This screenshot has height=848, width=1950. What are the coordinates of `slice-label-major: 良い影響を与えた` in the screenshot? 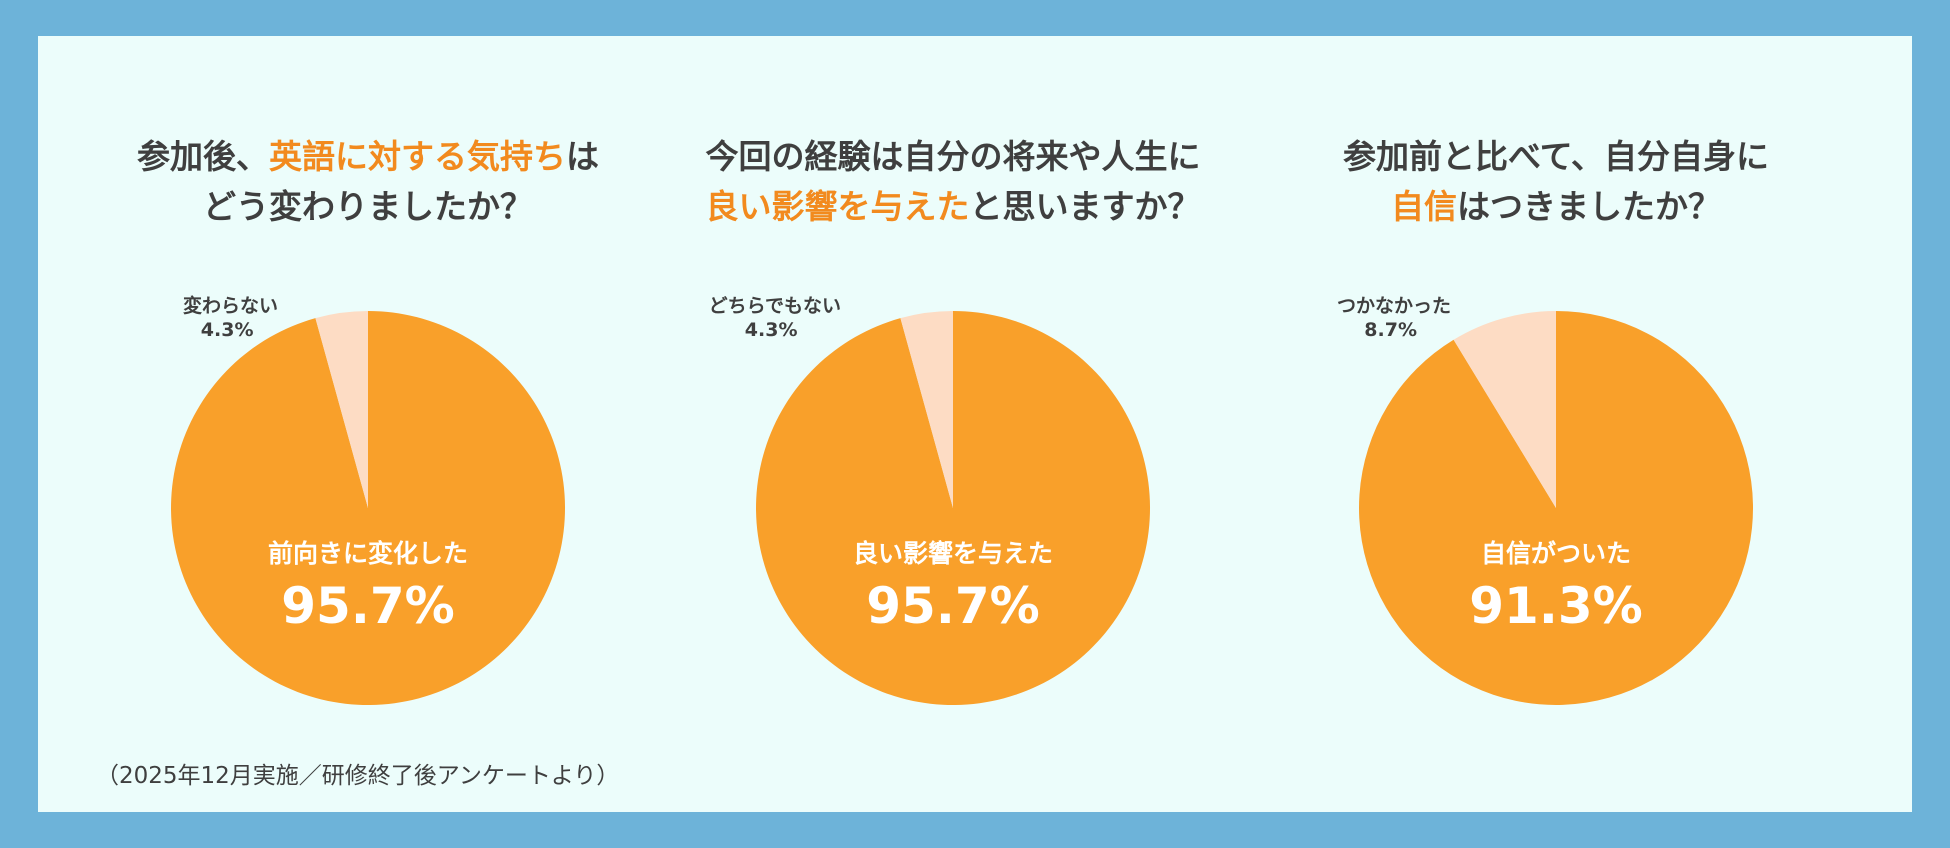 It's located at (953, 553).